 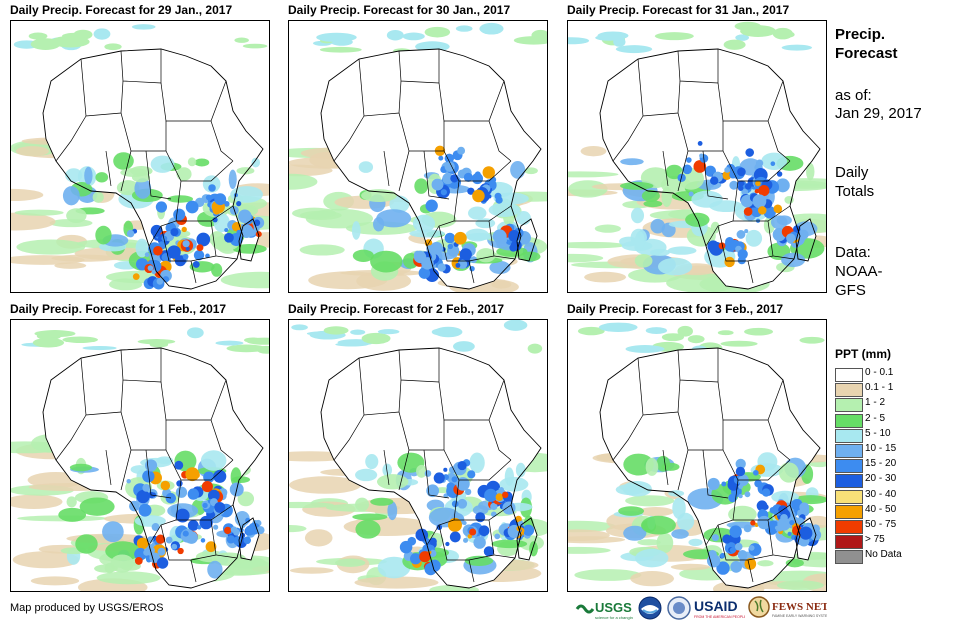 What do you see at coordinates (855, 191) in the screenshot?
I see `totals-line2: Totals` at bounding box center [855, 191].